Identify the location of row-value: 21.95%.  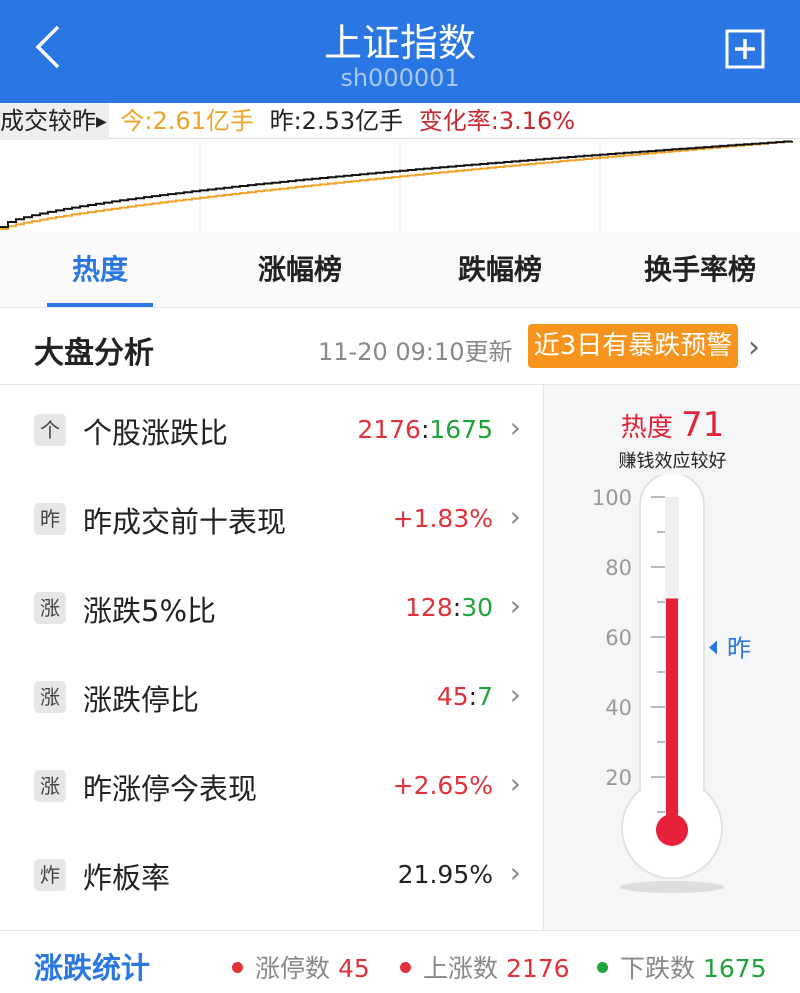
(445, 874).